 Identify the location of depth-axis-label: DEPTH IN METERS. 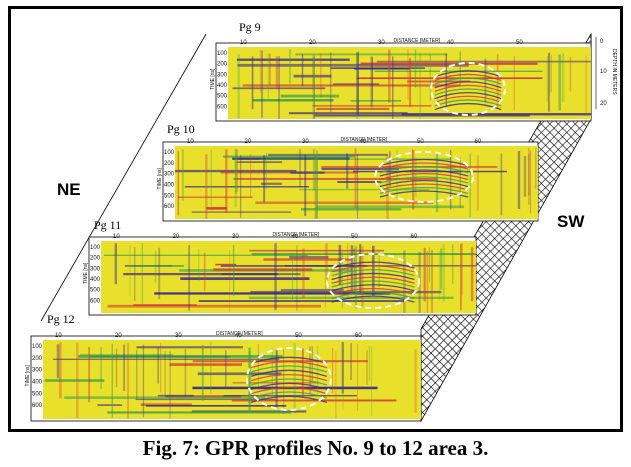
(614, 72).